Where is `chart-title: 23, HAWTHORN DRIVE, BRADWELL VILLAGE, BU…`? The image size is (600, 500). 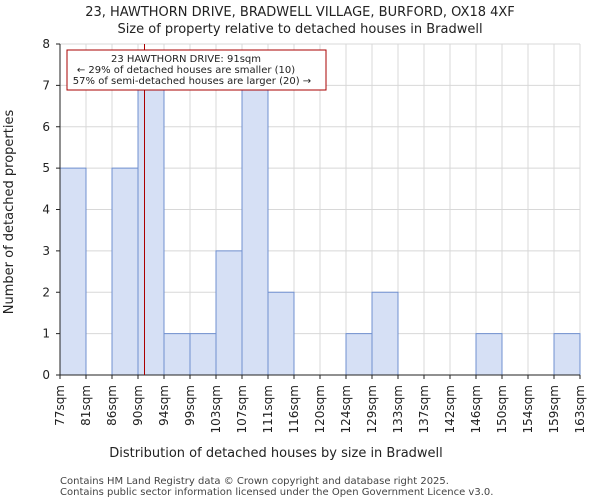 chart-title: 23, HAWTHORN DRIVE, BRADWELL VILLAGE, BU… is located at coordinates (300, 12).